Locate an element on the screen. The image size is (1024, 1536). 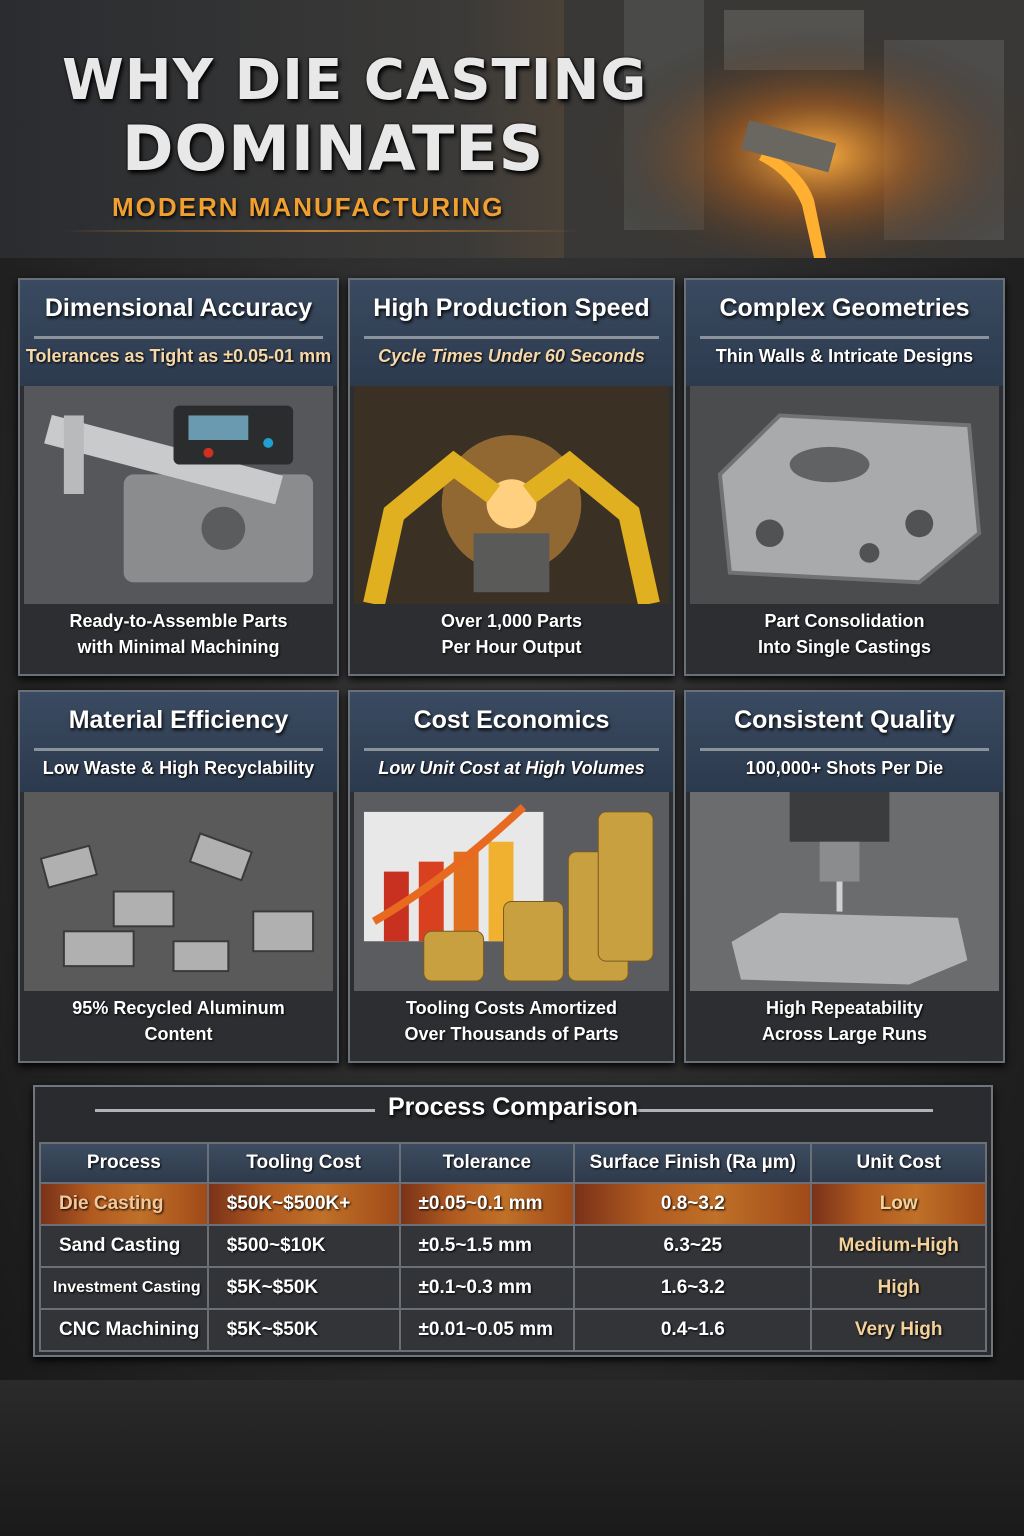
card-caption: High Repeatability Across Large Runs is located at coordinates (844, 1021).